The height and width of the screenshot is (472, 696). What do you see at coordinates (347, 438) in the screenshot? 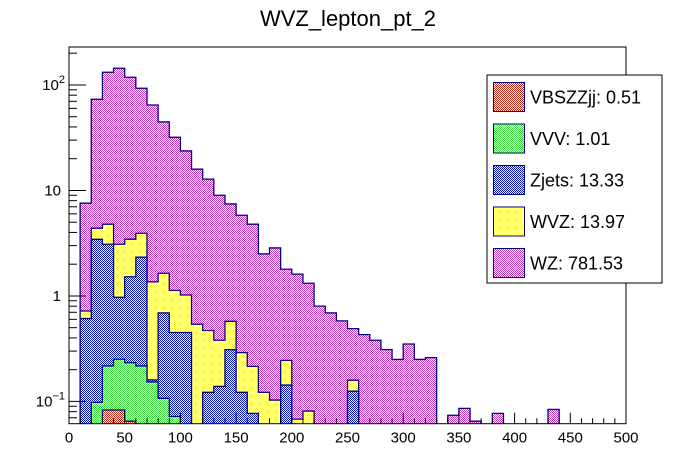
I see `x-tick-label: 250` at bounding box center [347, 438].